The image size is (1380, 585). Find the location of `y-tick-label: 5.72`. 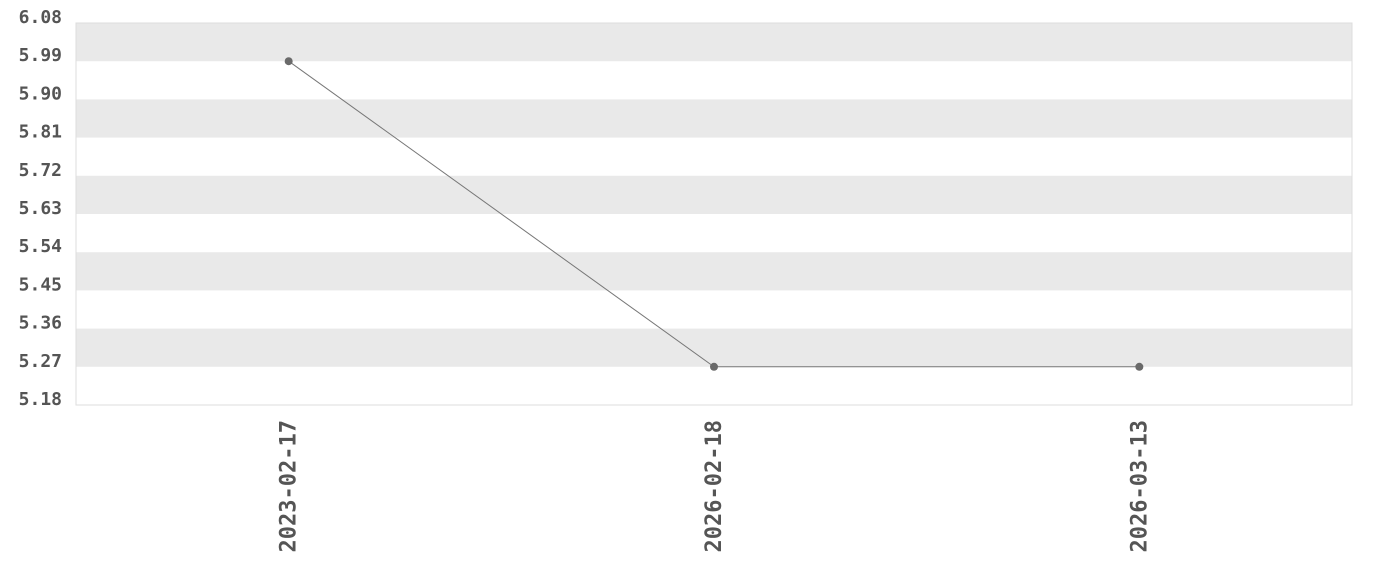

y-tick-label: 5.72 is located at coordinates (40, 170).